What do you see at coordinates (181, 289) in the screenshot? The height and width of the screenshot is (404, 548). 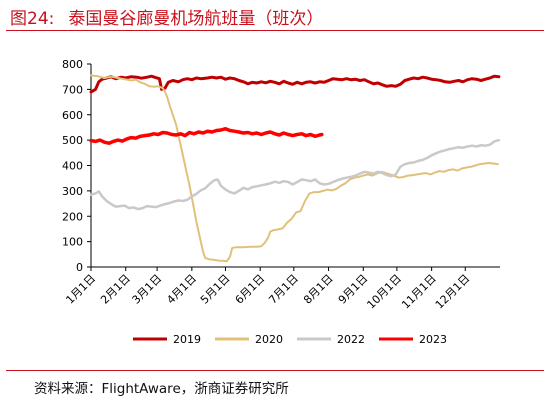 I see `x-tick-label: 4月1日` at bounding box center [181, 289].